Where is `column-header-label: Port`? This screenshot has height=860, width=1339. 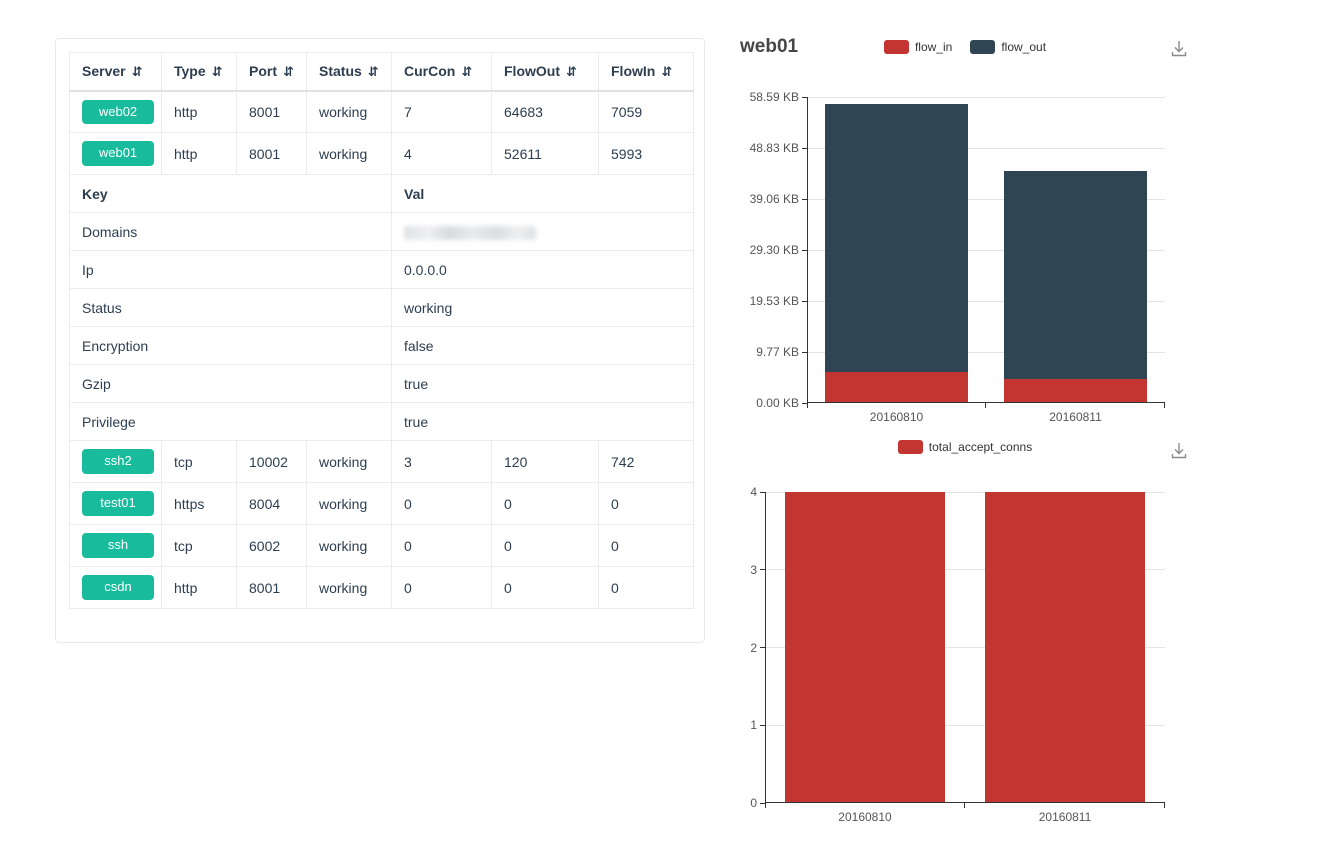 column-header-label: Port is located at coordinates (263, 70).